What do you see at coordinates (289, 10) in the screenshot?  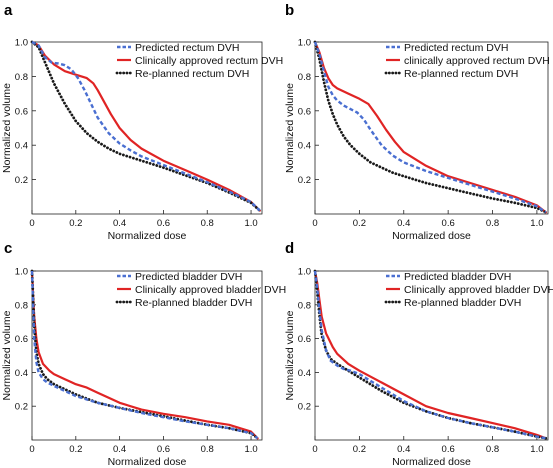 I see `panel-letter: b` at bounding box center [289, 10].